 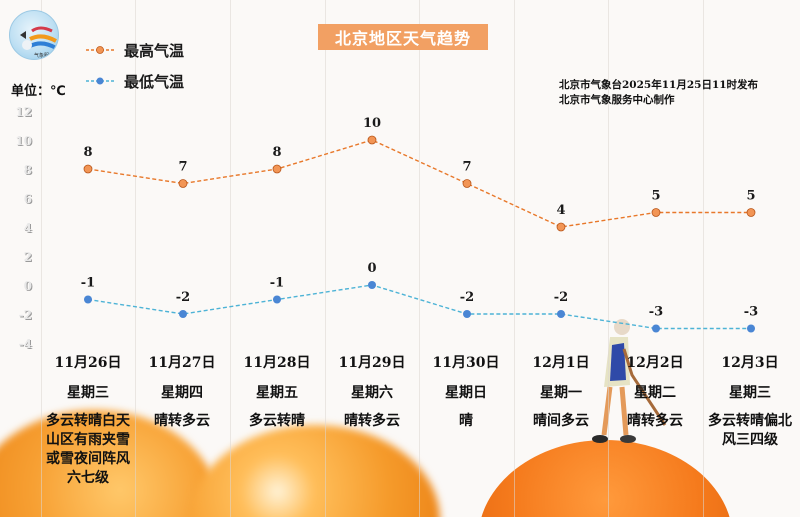 I want to click on data-label: 0, so click(x=371, y=268).